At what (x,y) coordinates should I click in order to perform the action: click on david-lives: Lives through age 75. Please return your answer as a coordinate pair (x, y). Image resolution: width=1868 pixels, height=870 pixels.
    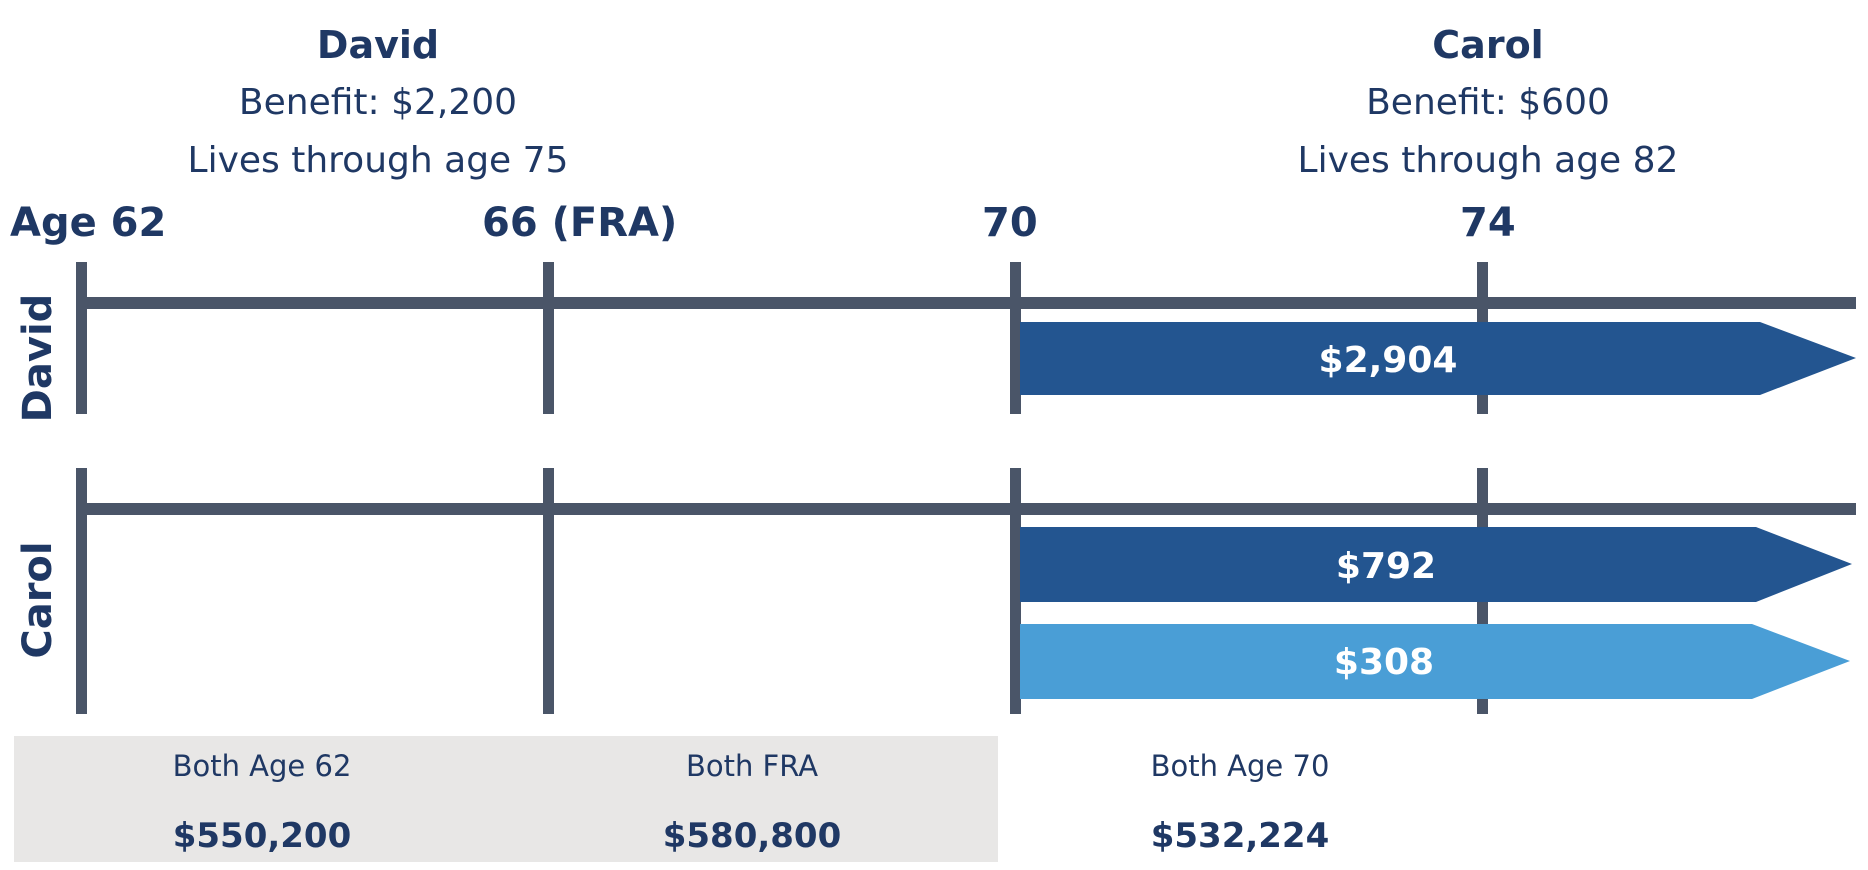
    Looking at the image, I should click on (378, 160).